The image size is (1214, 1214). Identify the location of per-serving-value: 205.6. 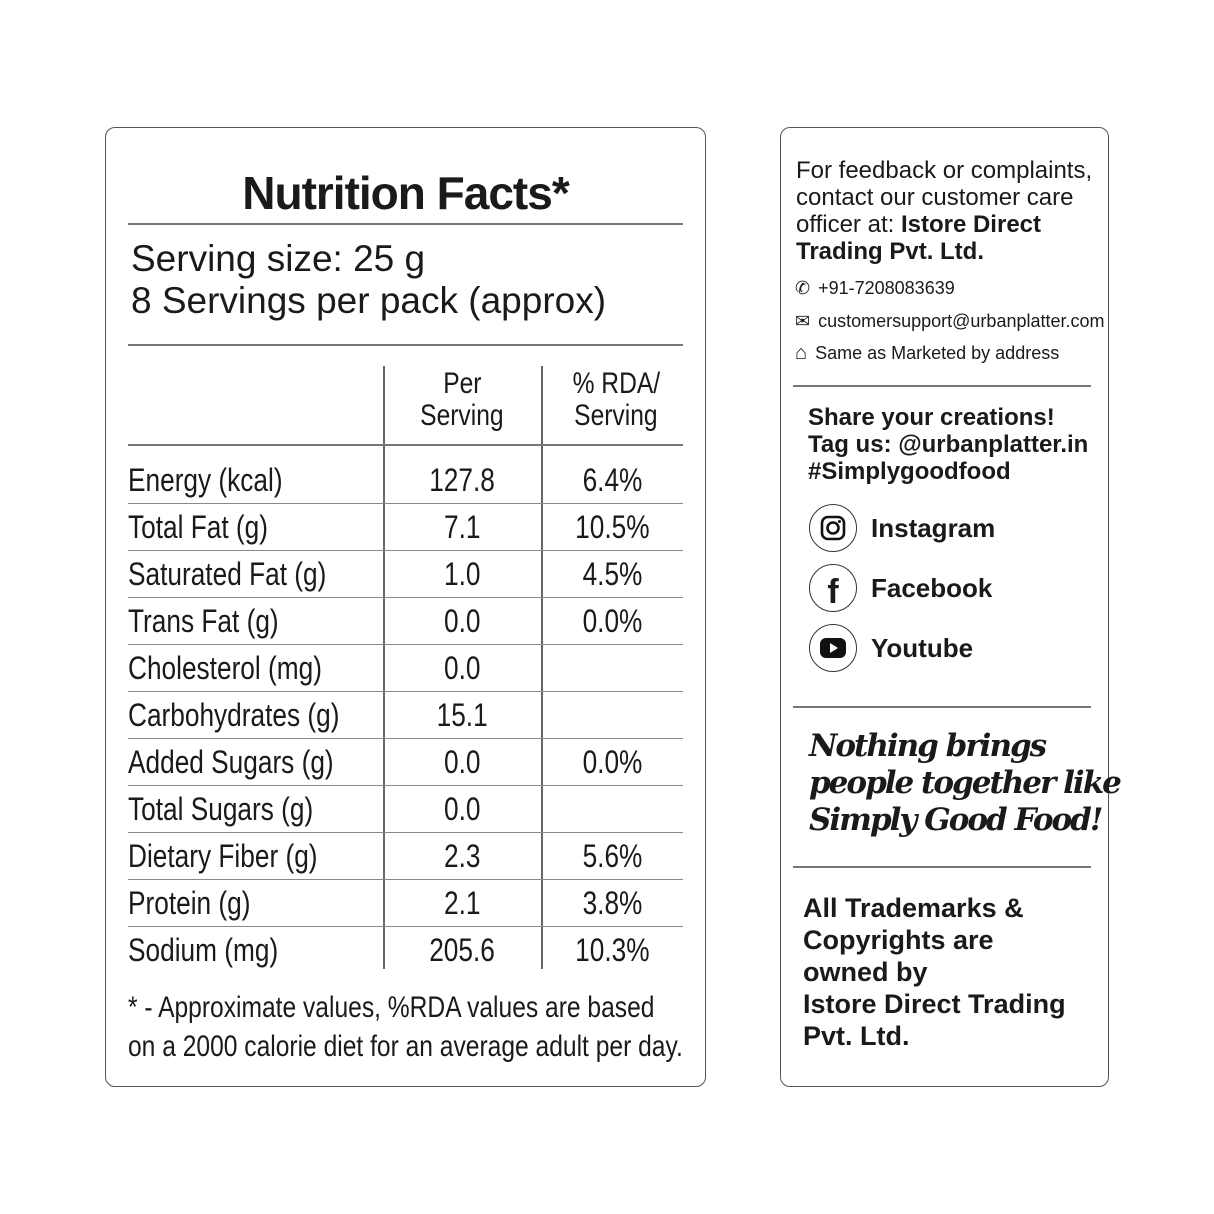
(462, 950).